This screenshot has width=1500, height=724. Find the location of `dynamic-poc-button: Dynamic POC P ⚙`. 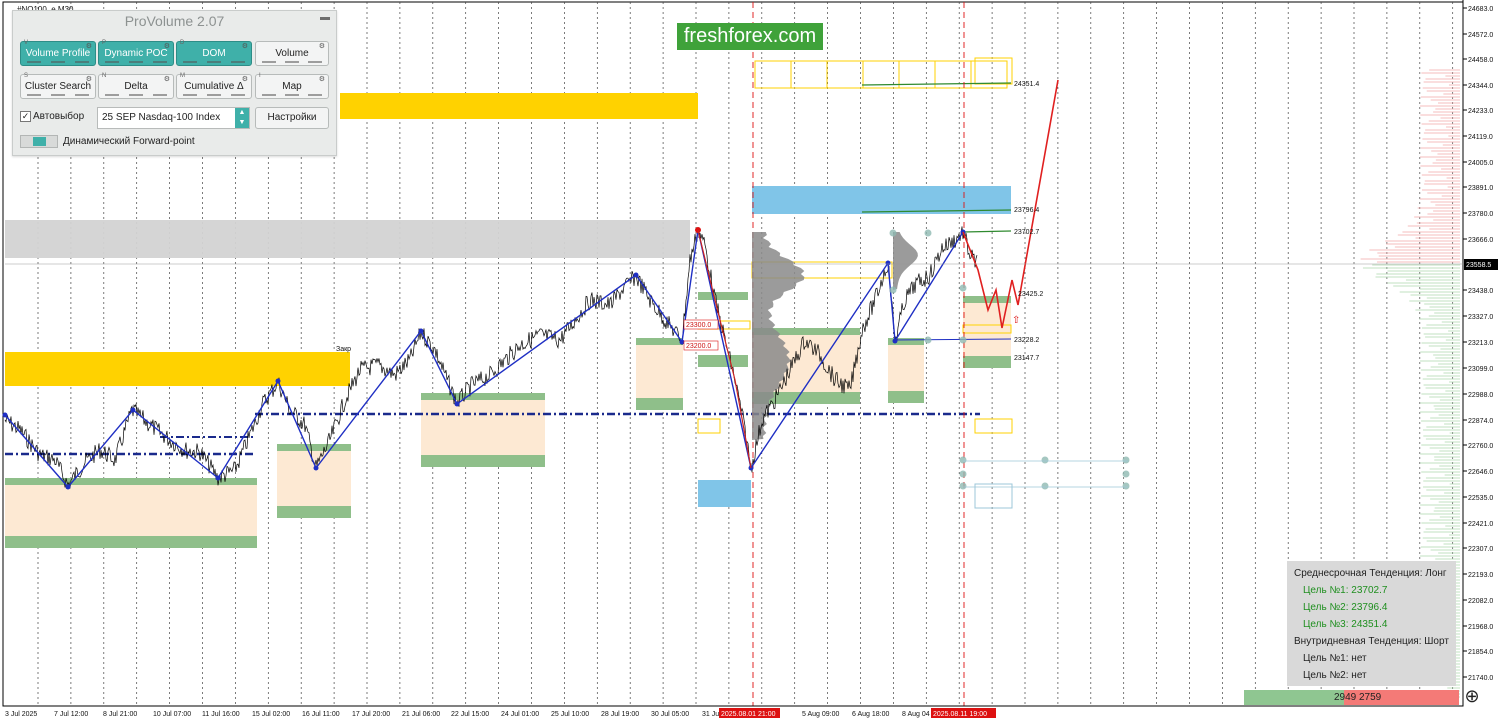

dynamic-poc-button: Dynamic POC P ⚙ is located at coordinates (136, 53).